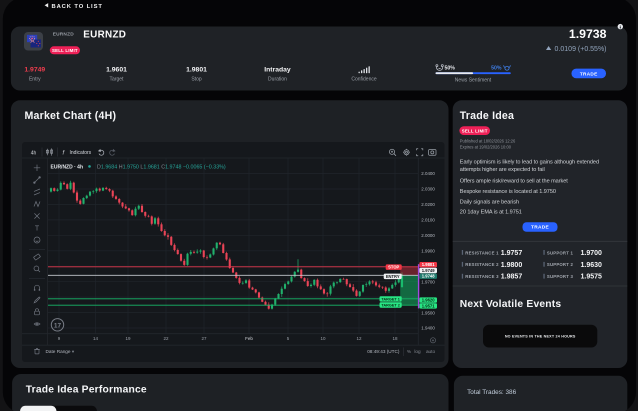 The height and width of the screenshot is (411, 638). I want to click on svg-text: Expires at 19/02/2026 10:00, so click(486, 146).